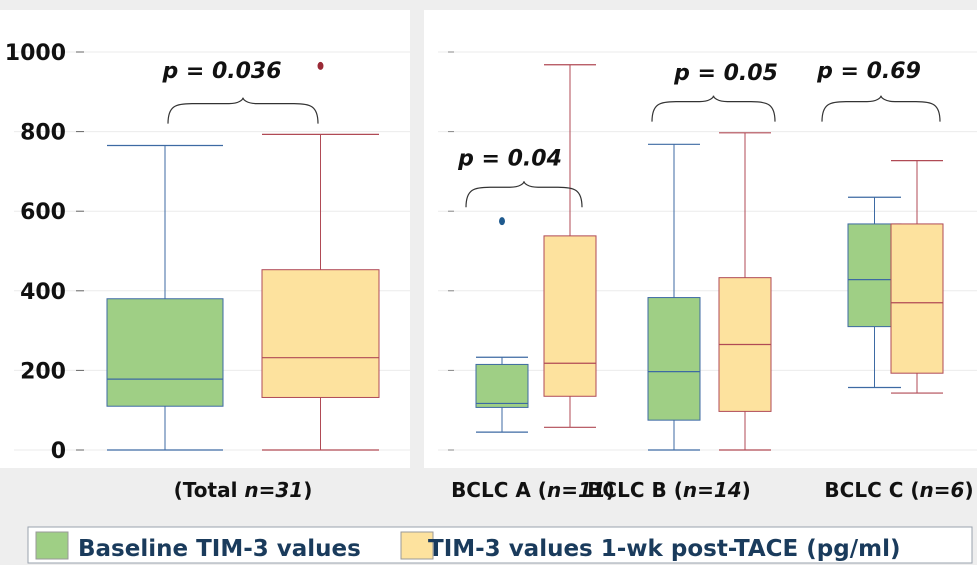  What do you see at coordinates (209, 490) in the screenshot?
I see `category-label-text: (Total` at bounding box center [209, 490].